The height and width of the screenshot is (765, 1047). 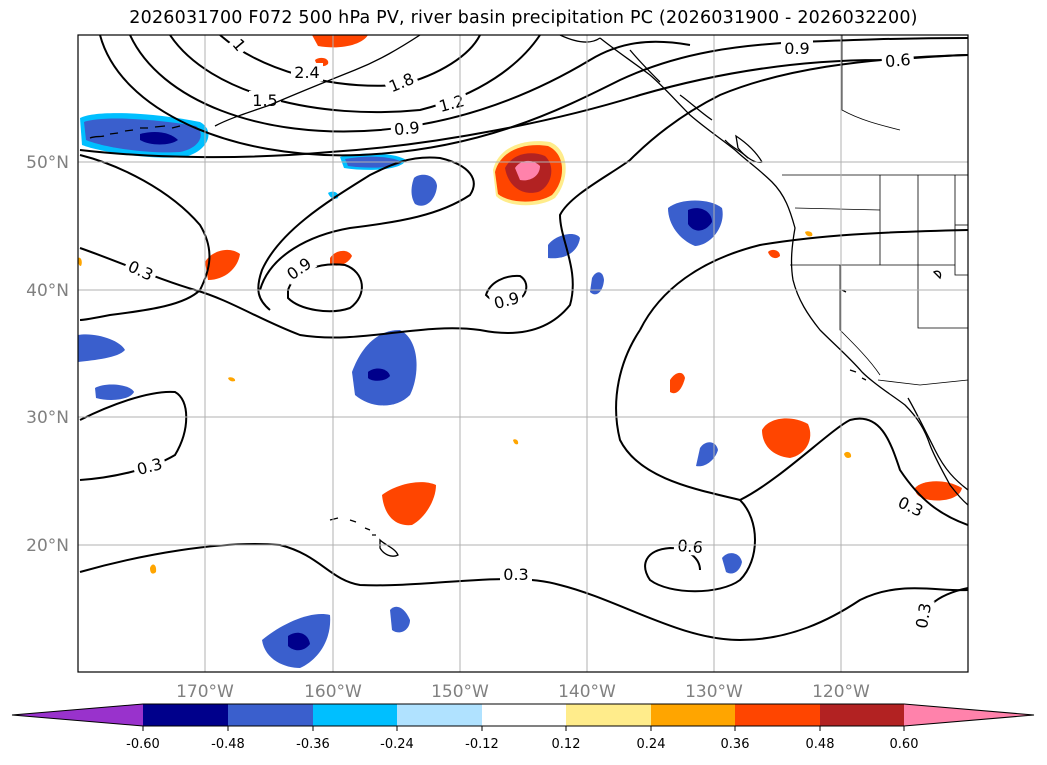 What do you see at coordinates (364, 537) in the screenshot?
I see `hawaii-islands` at bounding box center [364, 537].